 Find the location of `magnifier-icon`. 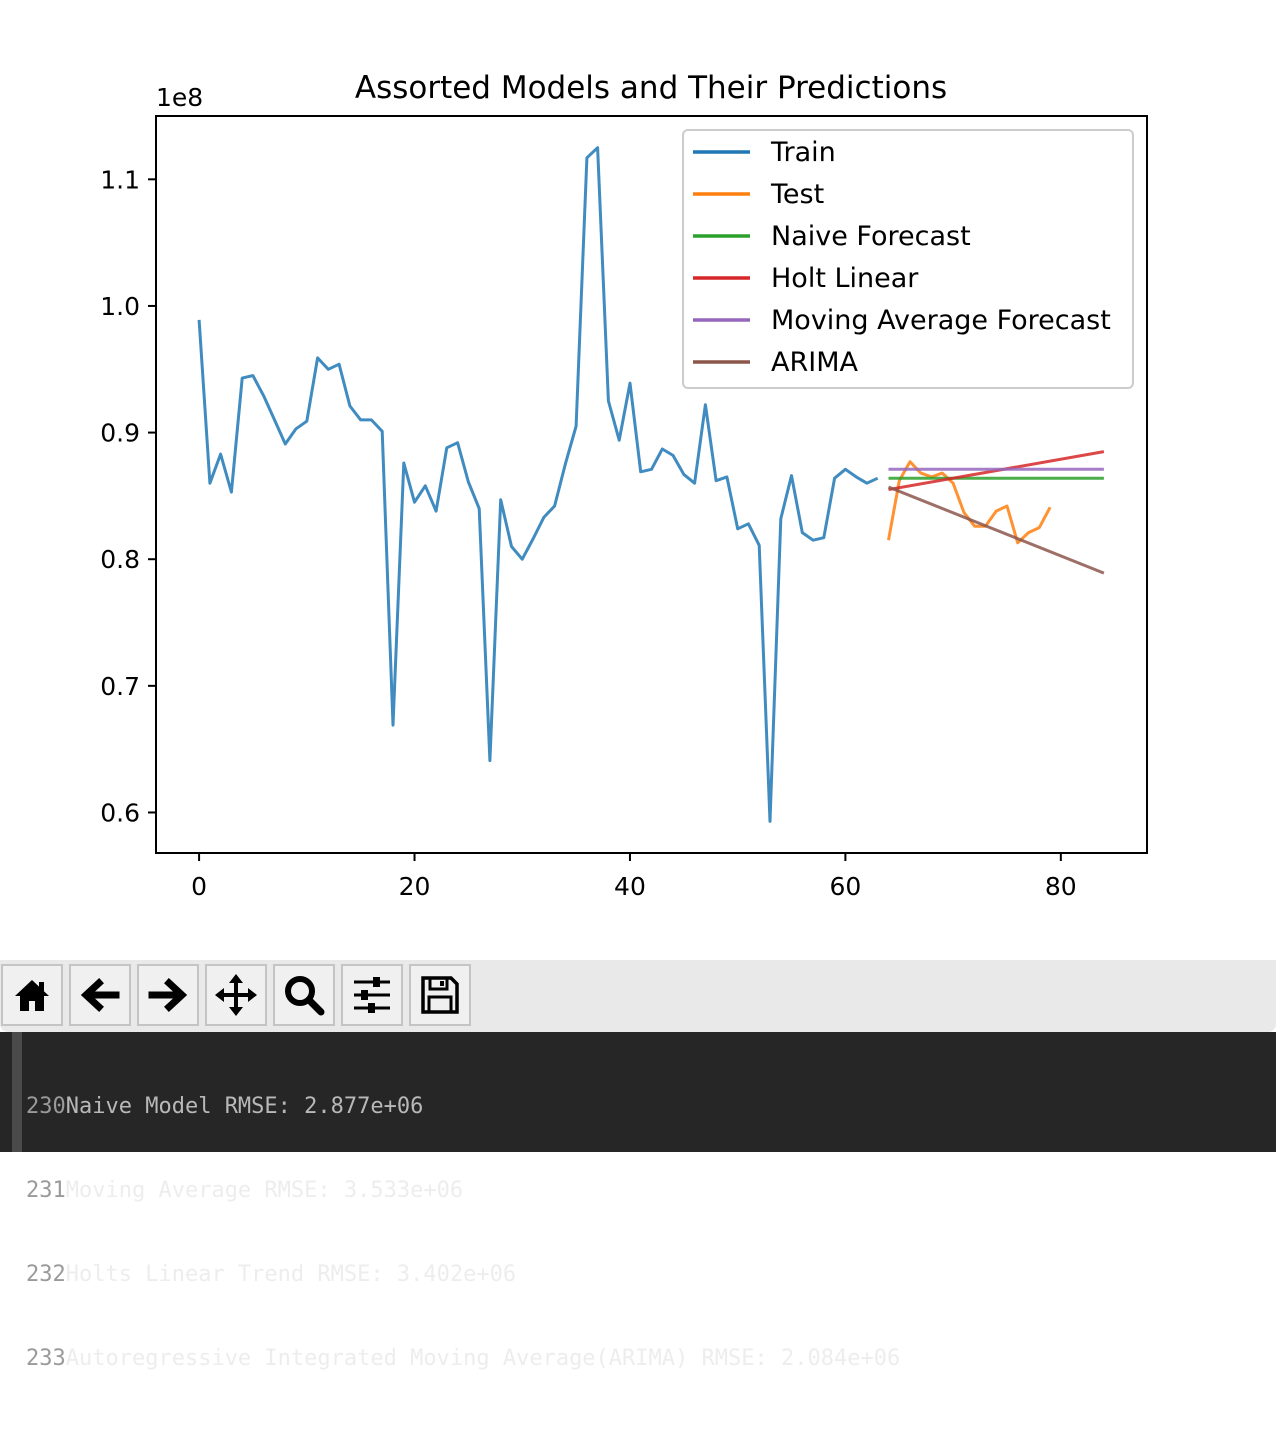

magnifier-icon is located at coordinates (305, 996).